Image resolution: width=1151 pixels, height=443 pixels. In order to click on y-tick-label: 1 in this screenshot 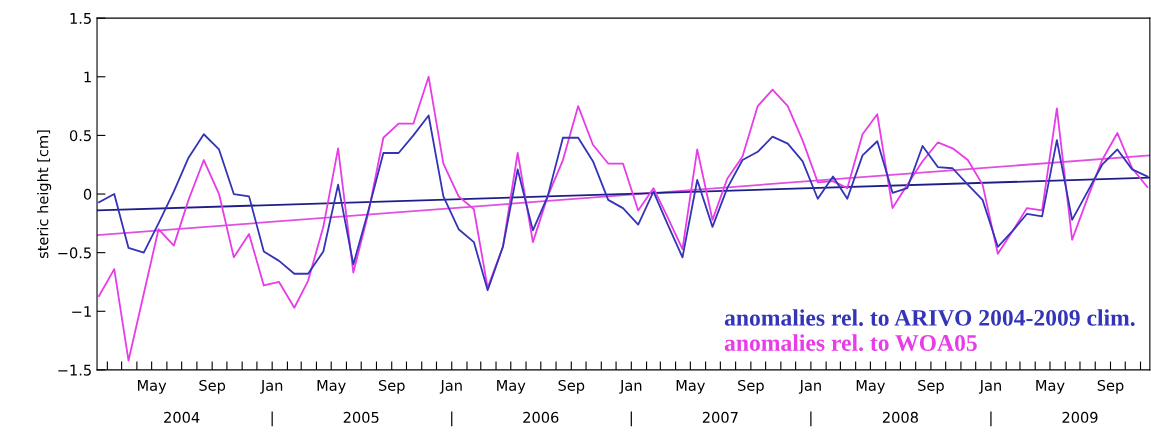, I will do `click(87, 77)`.